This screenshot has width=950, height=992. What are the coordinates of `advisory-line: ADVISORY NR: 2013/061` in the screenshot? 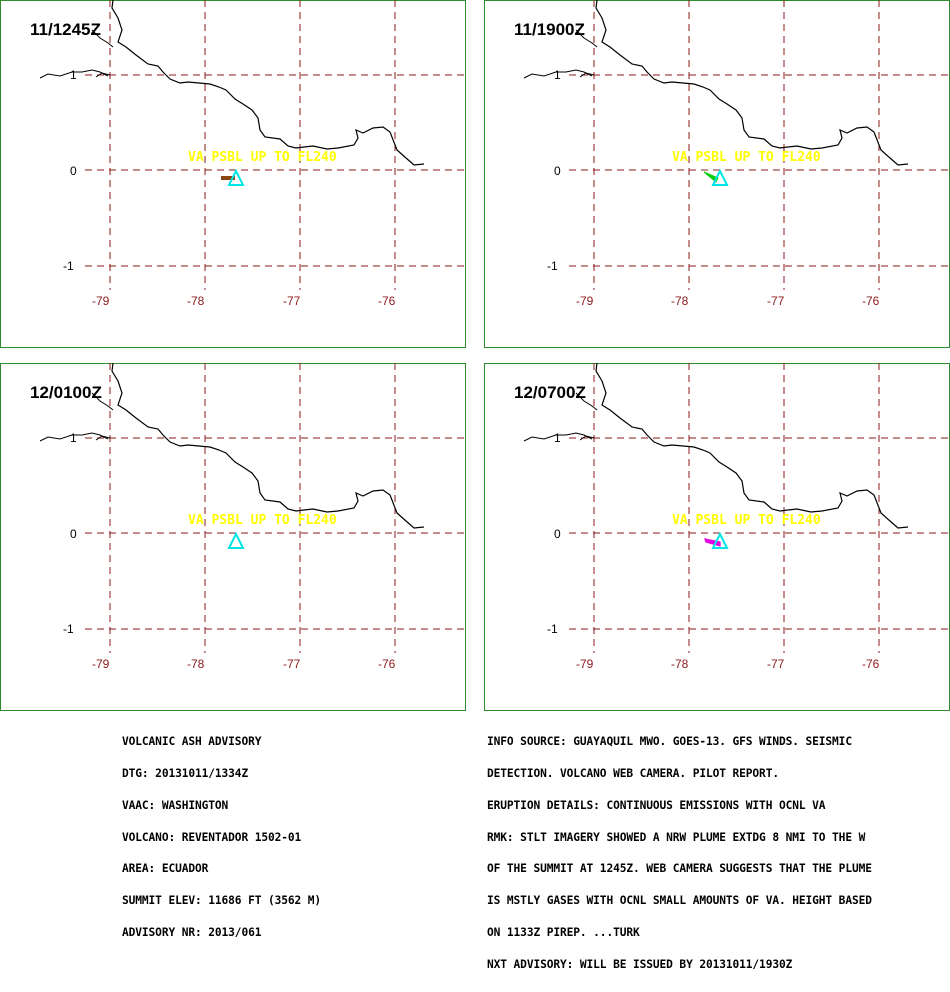 It's located at (192, 932).